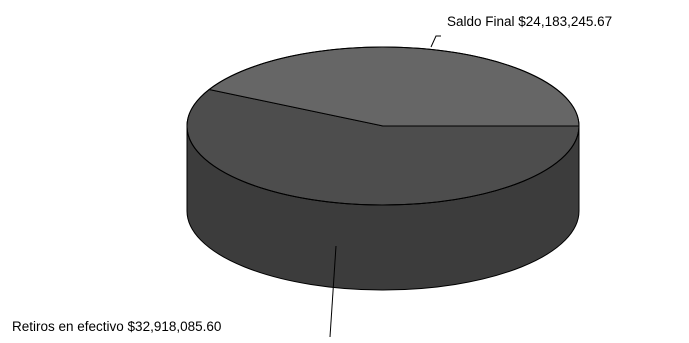  What do you see at coordinates (435, 41) in the screenshot?
I see `leader-line-saldo-final` at bounding box center [435, 41].